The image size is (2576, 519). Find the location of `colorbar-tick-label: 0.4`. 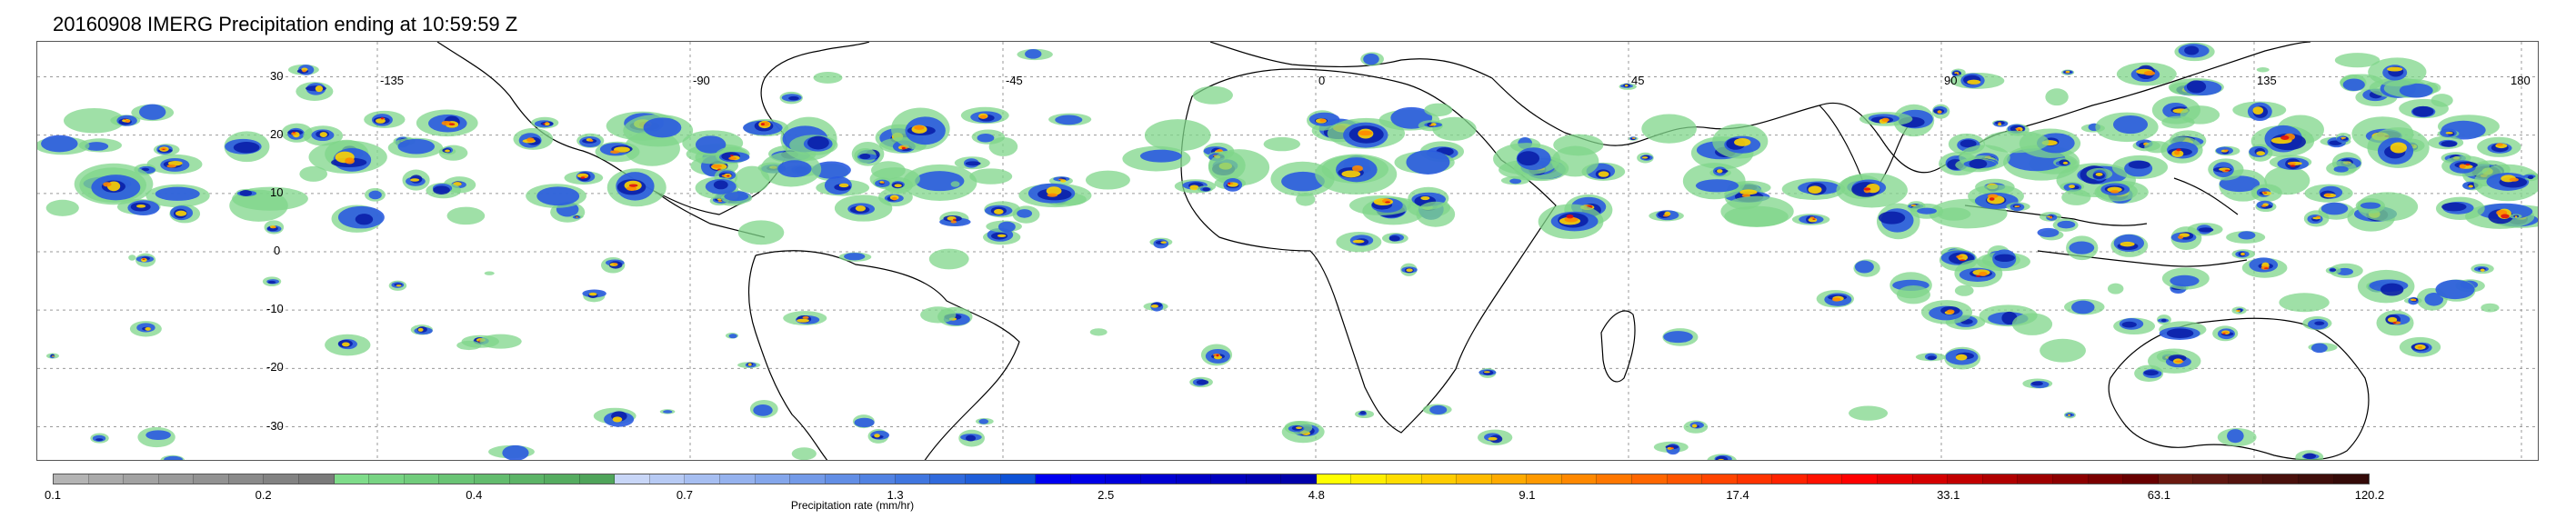

colorbar-tick-label: 0.4 is located at coordinates (474, 495).